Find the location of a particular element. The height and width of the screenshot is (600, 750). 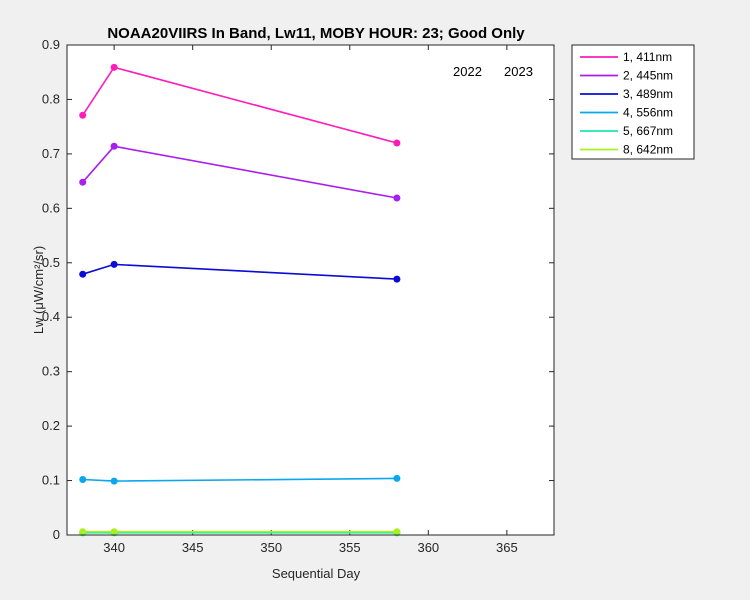

series-4-556nm is located at coordinates (240, 479).